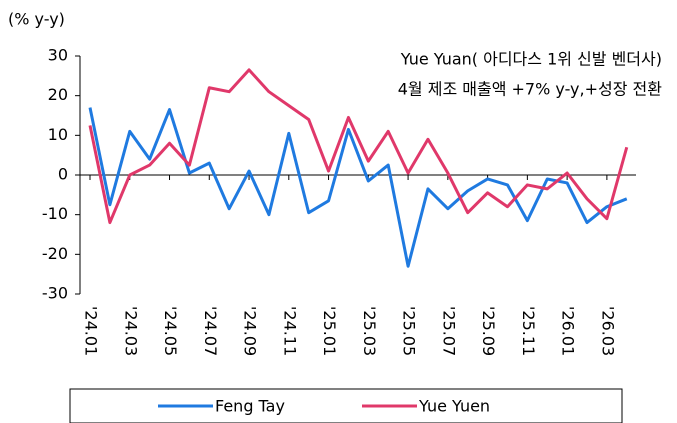 The width and height of the screenshot is (677, 423). Describe the element at coordinates (454, 406) in the screenshot. I see `legend-label: Yue Yuen` at that location.